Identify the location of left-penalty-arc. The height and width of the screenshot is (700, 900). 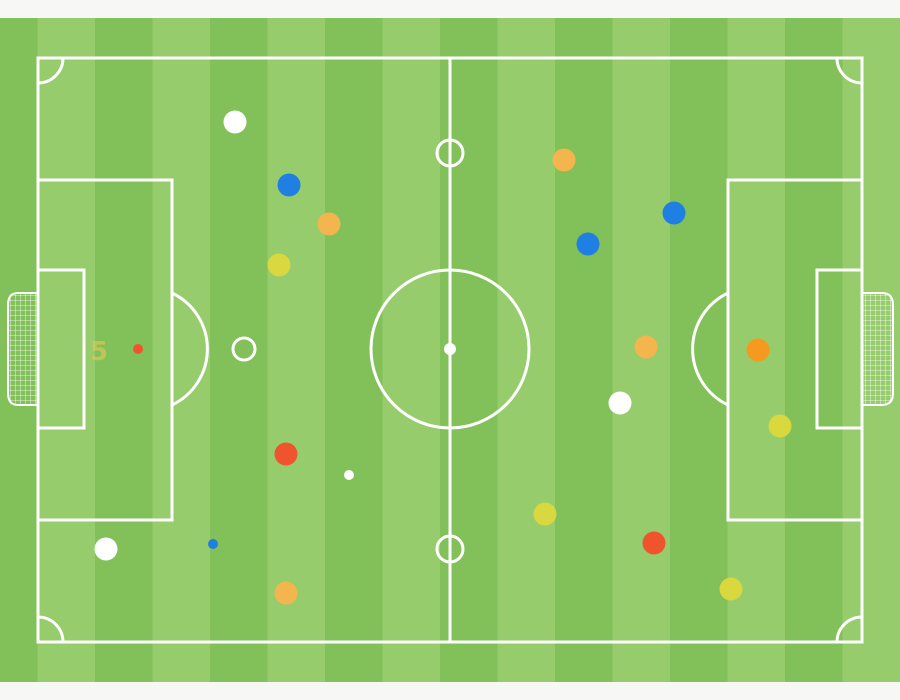
(190, 349).